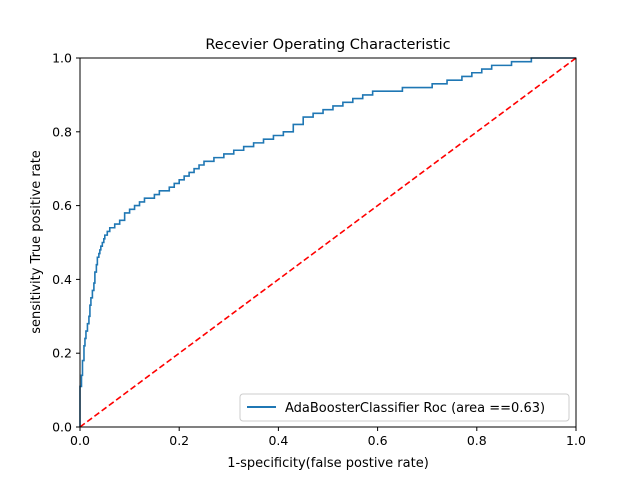 The image size is (640, 480). Describe the element at coordinates (62, 131) in the screenshot. I see `y-tick-label: 0.8` at that location.